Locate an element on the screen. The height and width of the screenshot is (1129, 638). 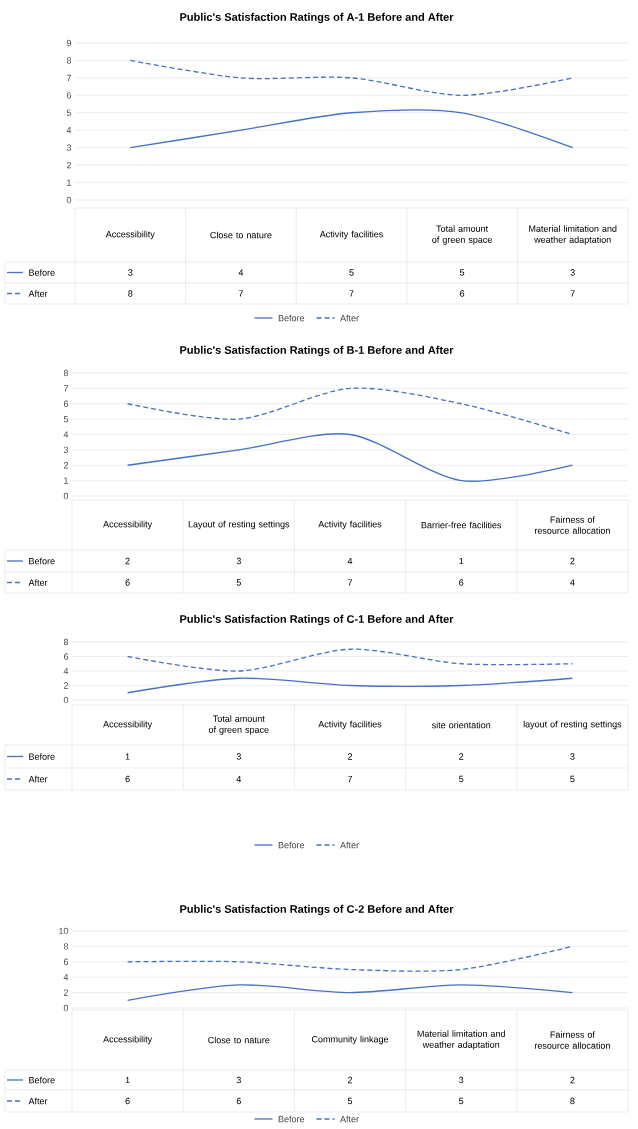
y-tick-label: 10 is located at coordinates (64, 931).